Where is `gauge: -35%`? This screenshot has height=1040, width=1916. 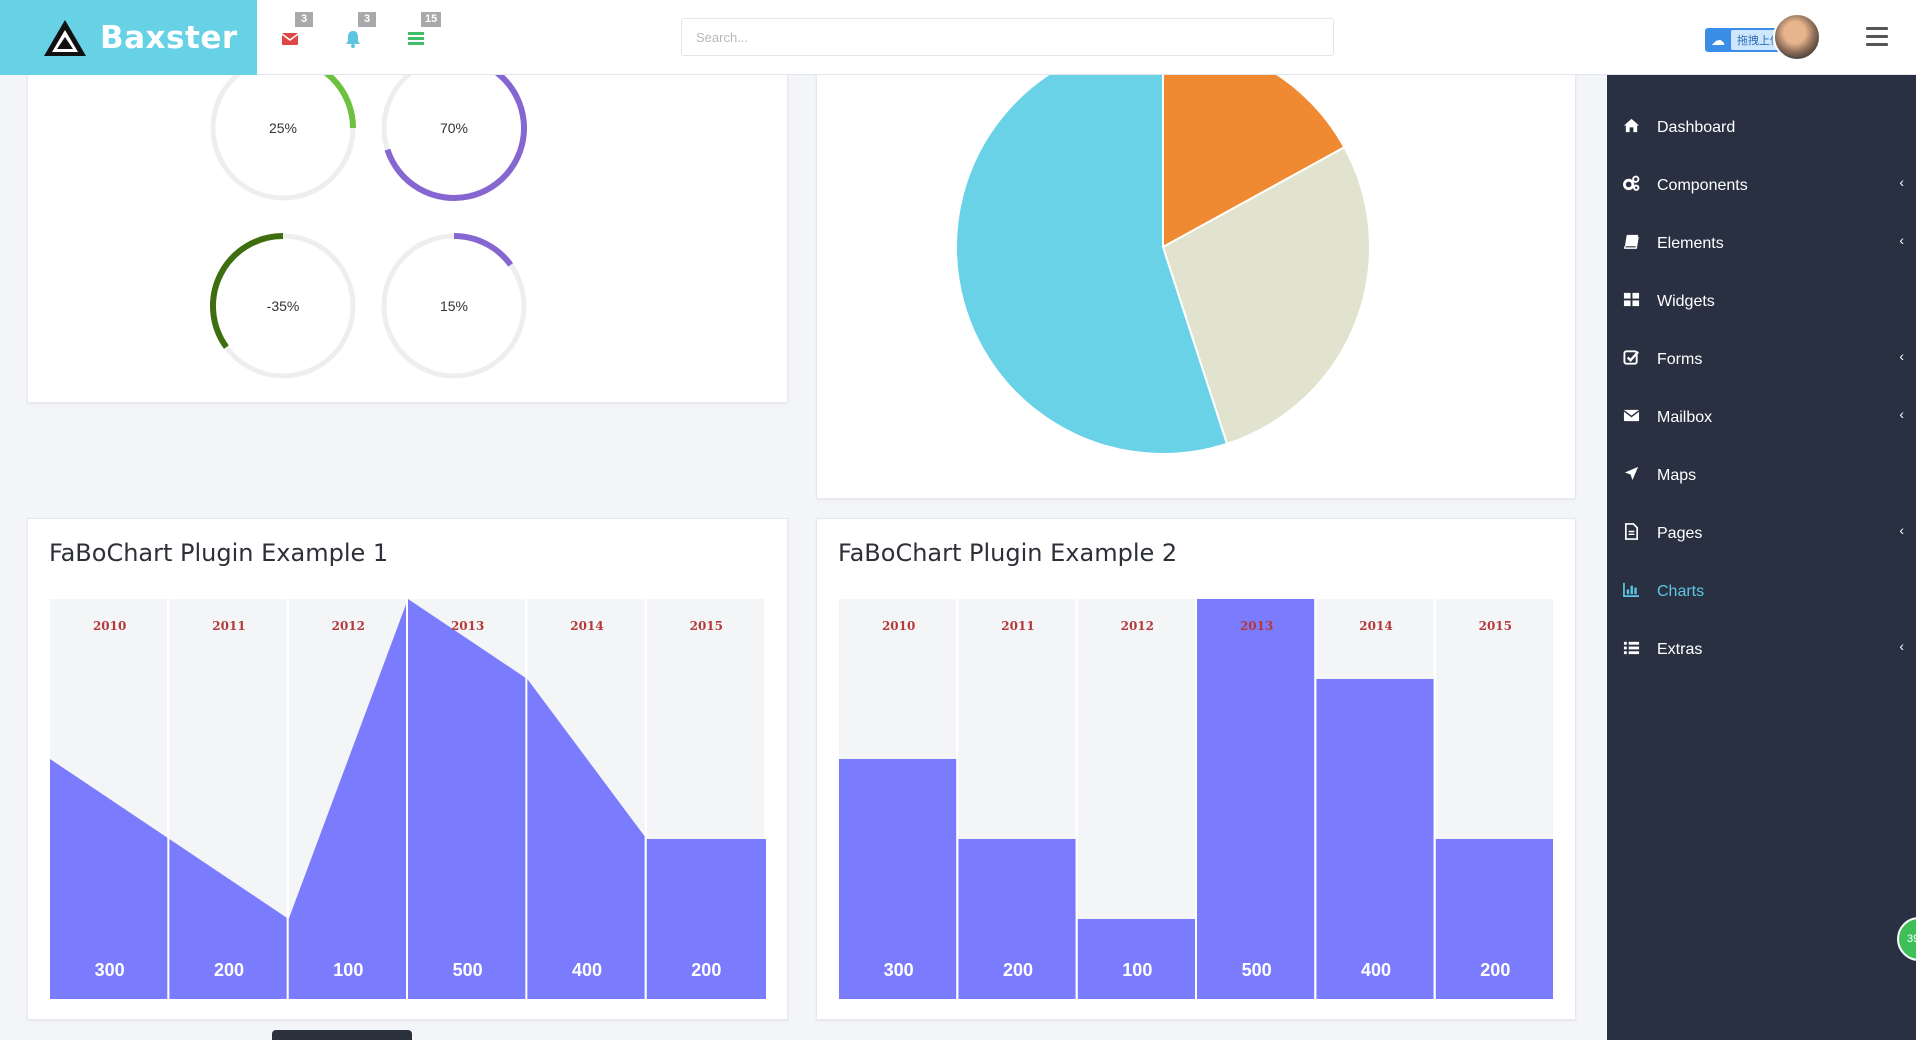 gauge: -35% is located at coordinates (283, 306).